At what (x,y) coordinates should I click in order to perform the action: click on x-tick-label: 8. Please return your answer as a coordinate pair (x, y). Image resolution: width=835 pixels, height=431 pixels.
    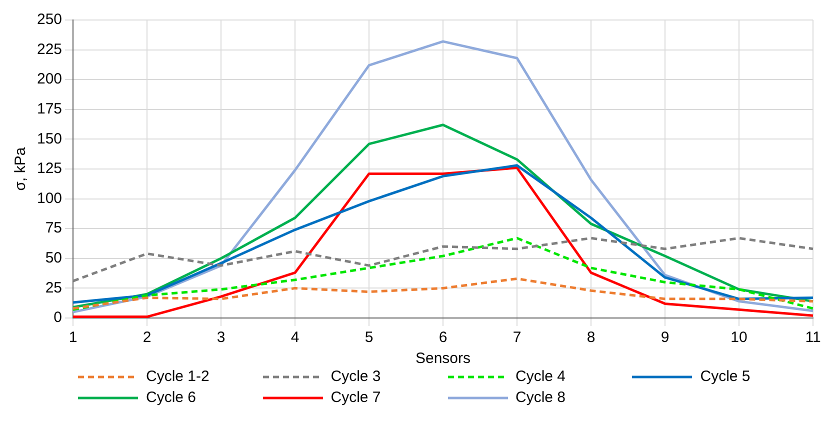
    Looking at the image, I should click on (591, 337).